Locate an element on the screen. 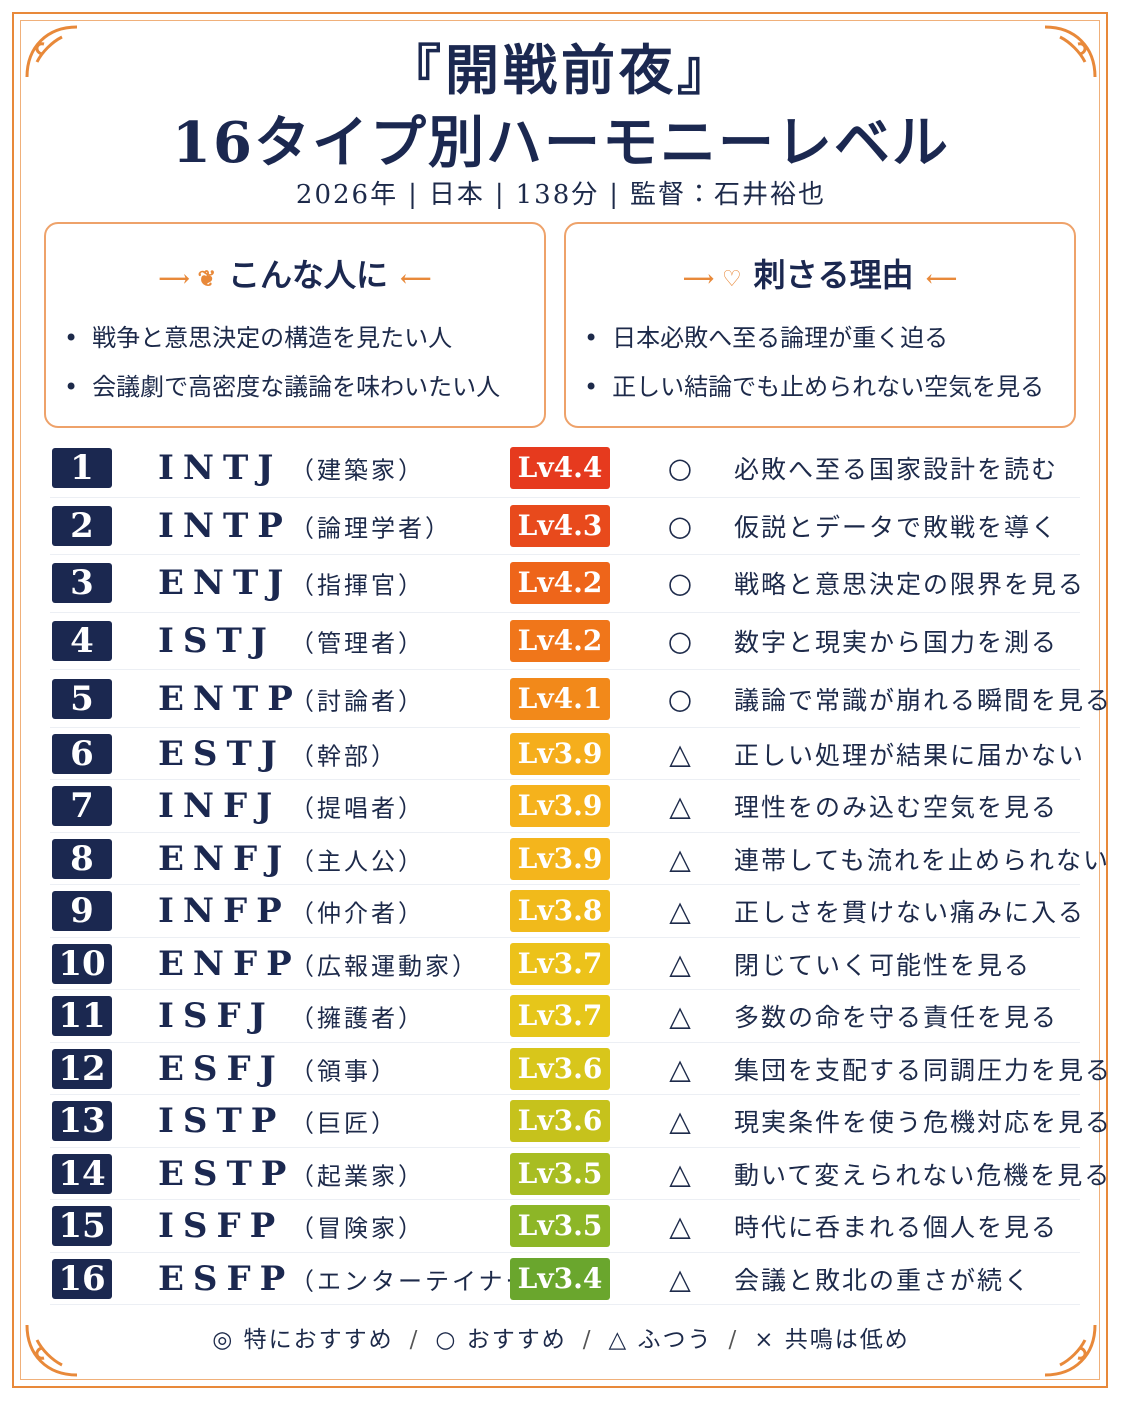 The image size is (1122, 1402). type-role: （起業家） is located at coordinates (357, 1176).